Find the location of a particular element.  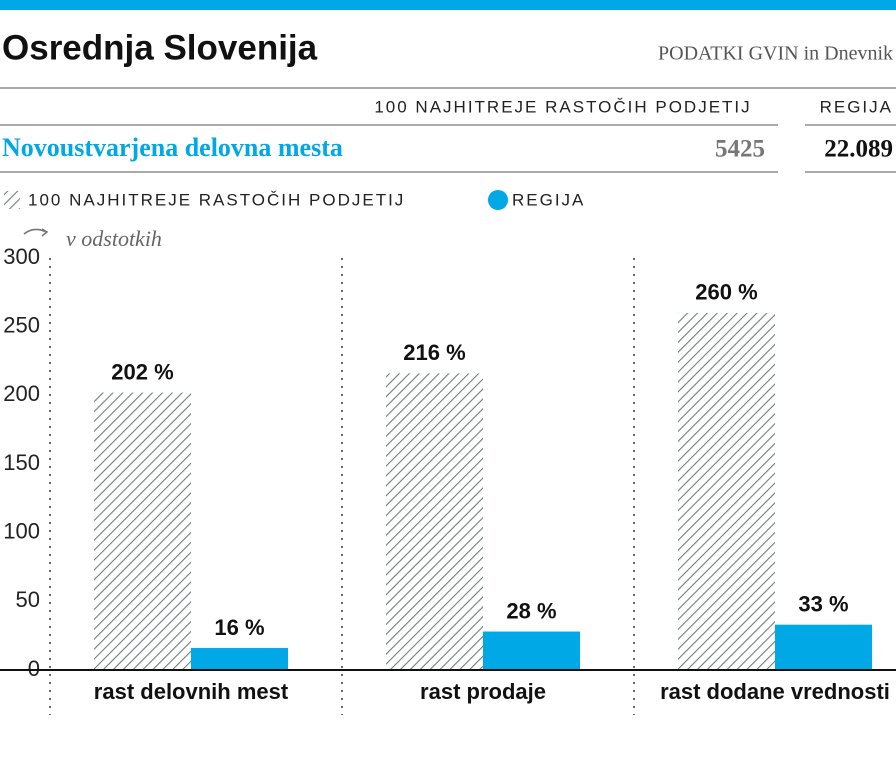

chart-title: Osrednja Slovenija is located at coordinates (160, 47).